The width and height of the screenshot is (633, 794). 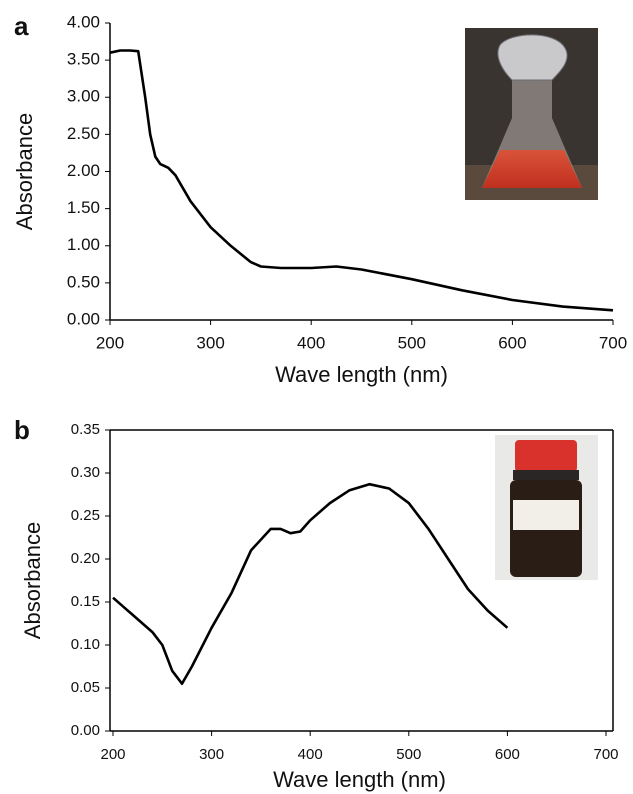 What do you see at coordinates (85, 601) in the screenshot?
I see `y-tick-label: 0.15` at bounding box center [85, 601].